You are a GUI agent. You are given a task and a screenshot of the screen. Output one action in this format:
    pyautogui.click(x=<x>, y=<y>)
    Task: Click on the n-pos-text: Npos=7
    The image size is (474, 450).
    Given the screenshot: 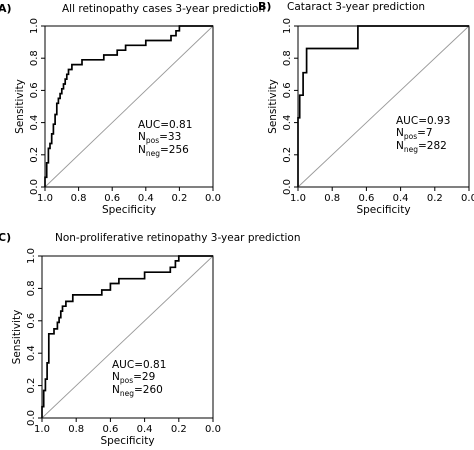 What is the action you would take?
    pyautogui.click(x=414, y=134)
    